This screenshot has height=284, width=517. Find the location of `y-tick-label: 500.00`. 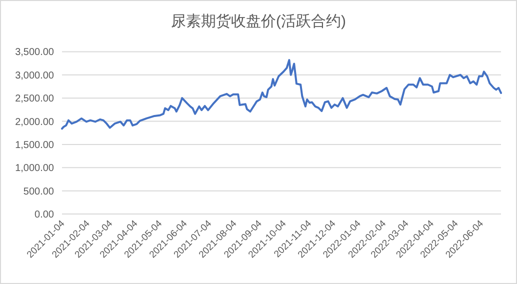

y-tick-label: 500.00 is located at coordinates (38, 192).